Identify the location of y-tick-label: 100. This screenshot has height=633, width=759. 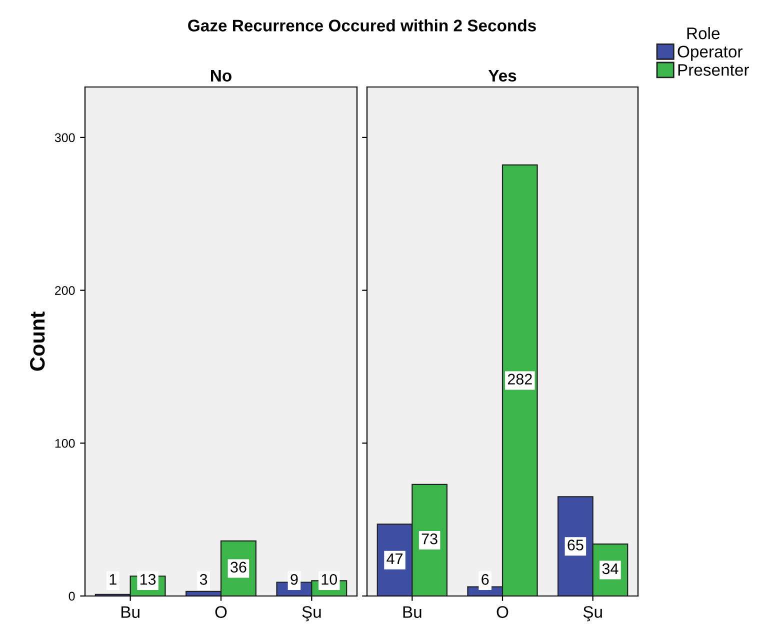
(65, 443).